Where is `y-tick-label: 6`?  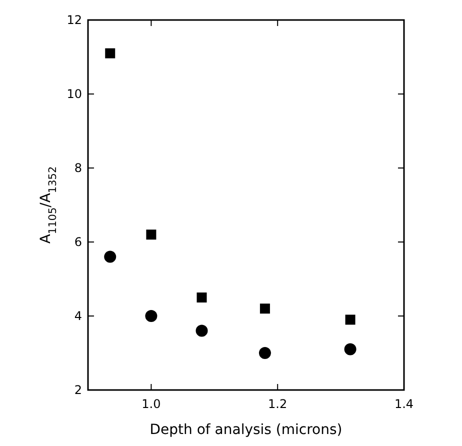 y-tick-label: 6 is located at coordinates (78, 242).